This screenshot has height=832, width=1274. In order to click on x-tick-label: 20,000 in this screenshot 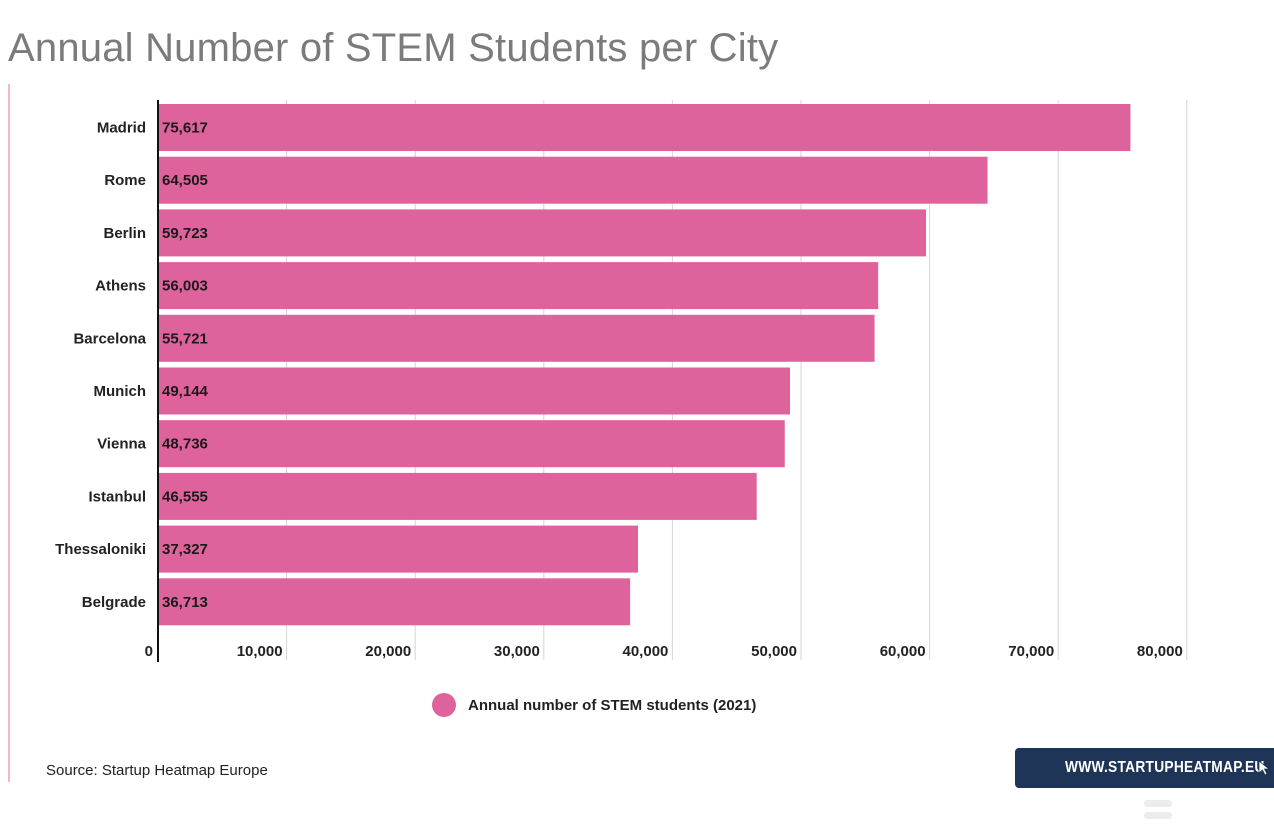, I will do `click(388, 651)`.